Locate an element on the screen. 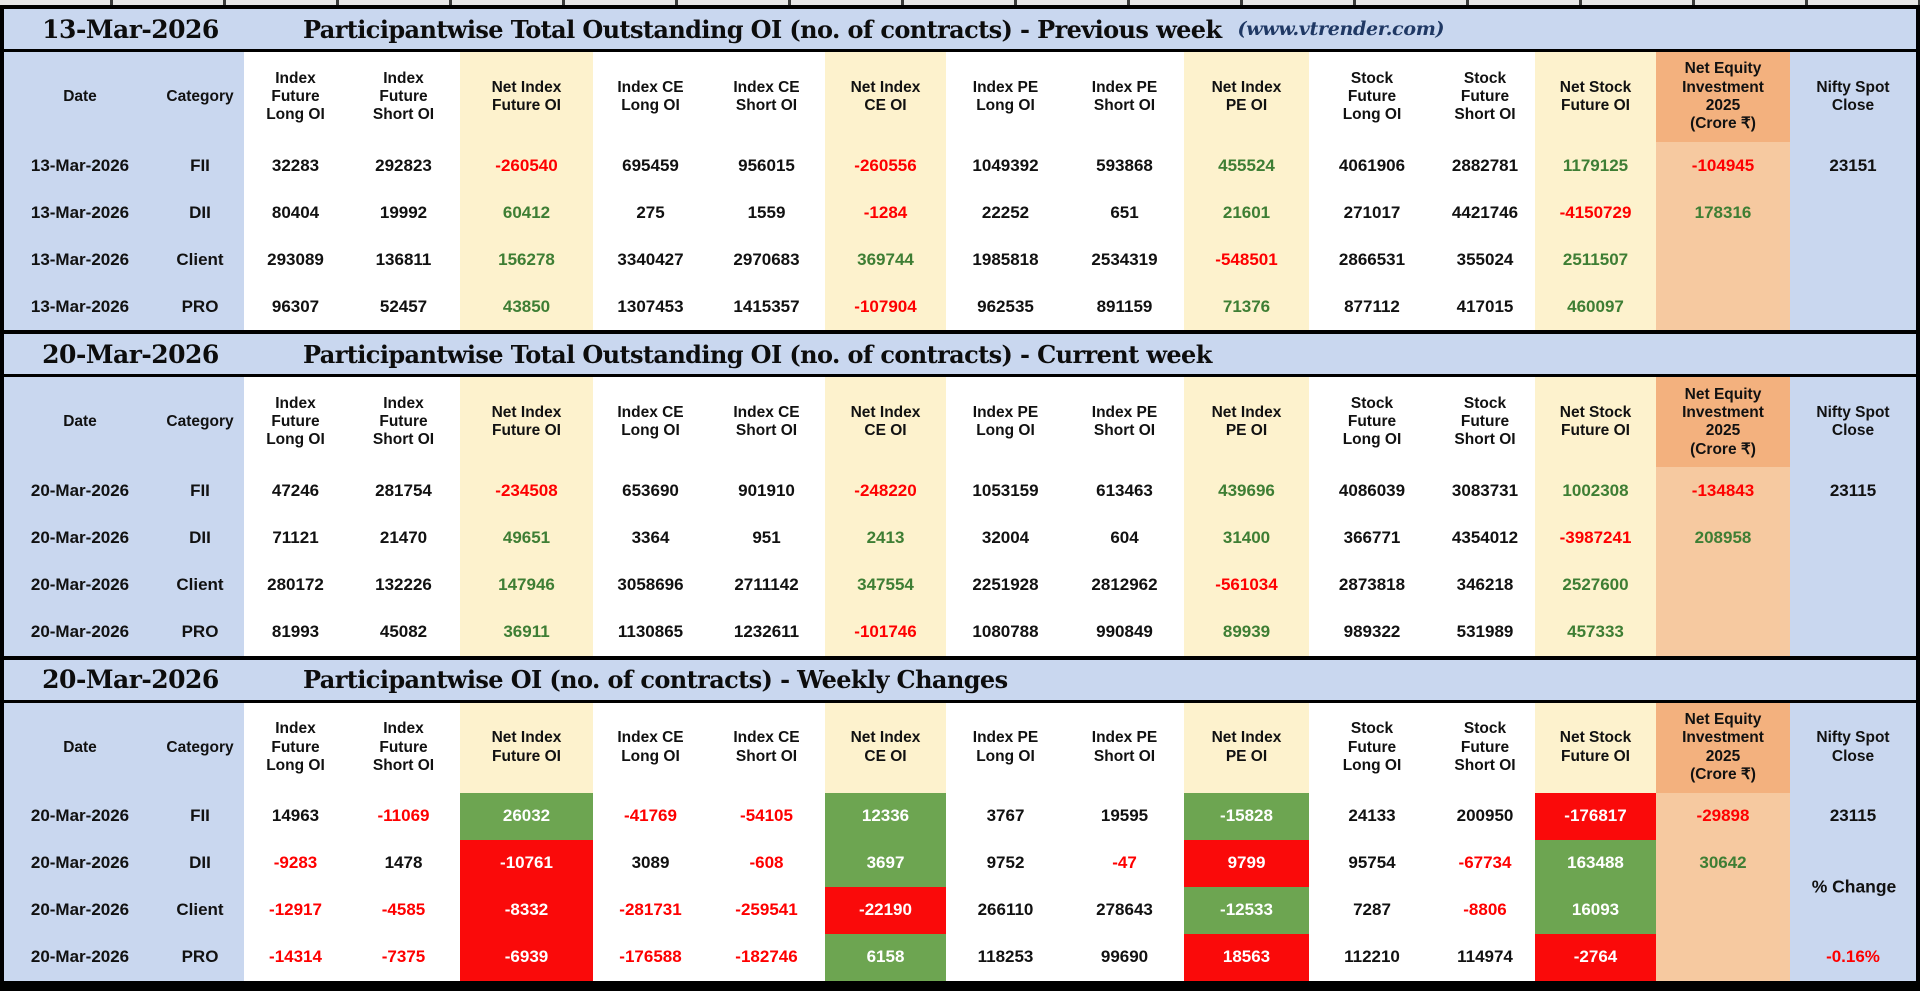  cell-net-index-pe-oi: 31400 is located at coordinates (1246, 538).